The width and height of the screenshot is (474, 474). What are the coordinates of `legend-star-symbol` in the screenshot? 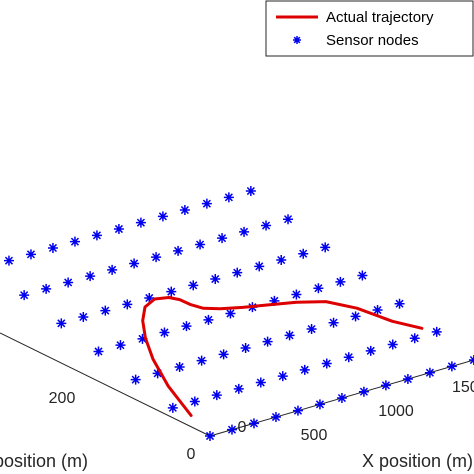 It's located at (297, 40).